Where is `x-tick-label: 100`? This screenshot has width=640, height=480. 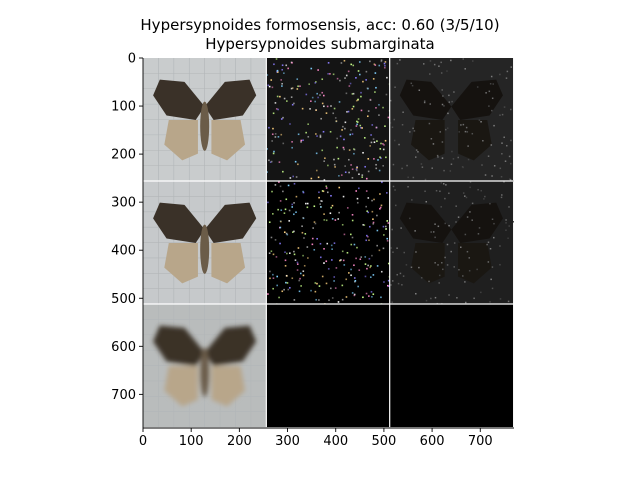 x-tick-label: 100 is located at coordinates (191, 441).